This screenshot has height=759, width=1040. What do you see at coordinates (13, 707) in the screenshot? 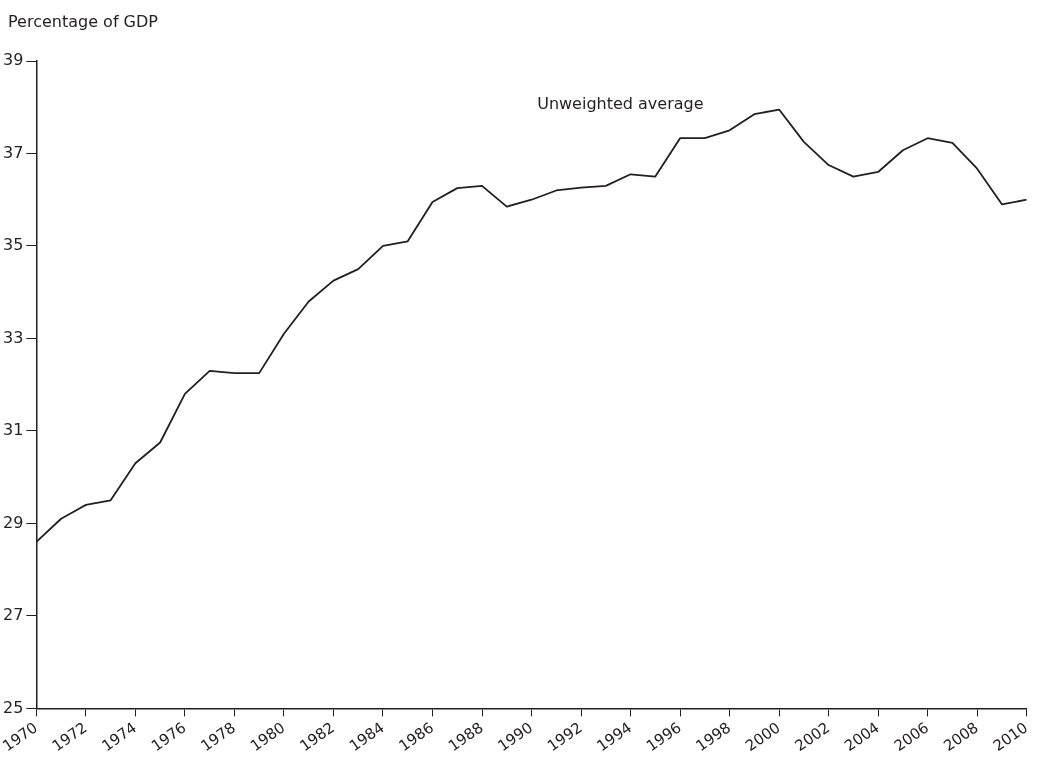
I see `y-tick-label: 25` at bounding box center [13, 707].